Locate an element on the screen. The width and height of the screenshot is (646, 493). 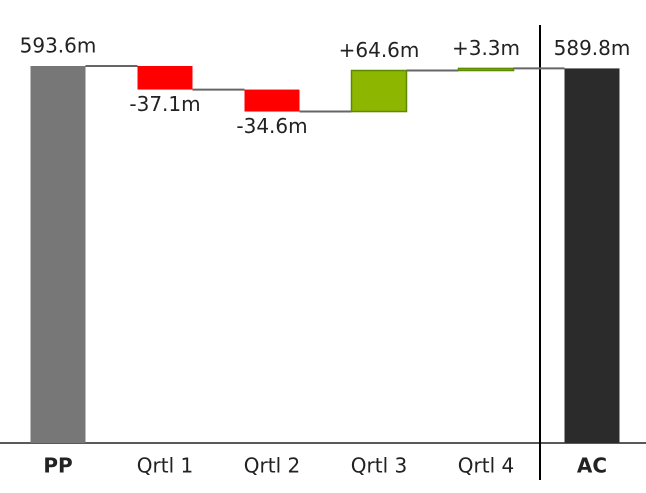
value-label: 589.8m is located at coordinates (592, 48).